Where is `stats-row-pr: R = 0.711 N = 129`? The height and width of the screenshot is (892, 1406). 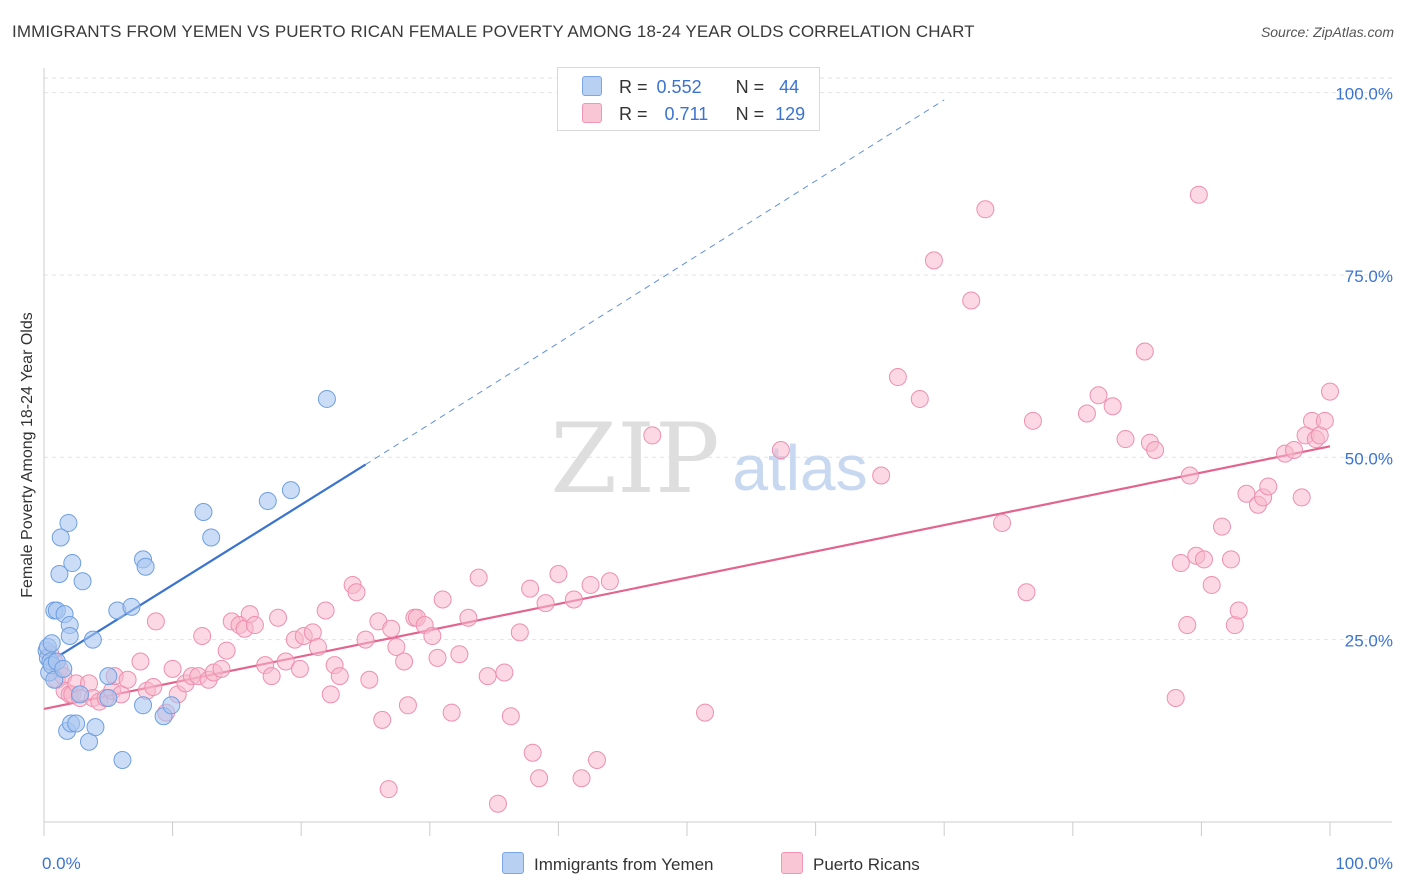 stats-row-pr: R = 0.711 N = 129 is located at coordinates (693, 114).